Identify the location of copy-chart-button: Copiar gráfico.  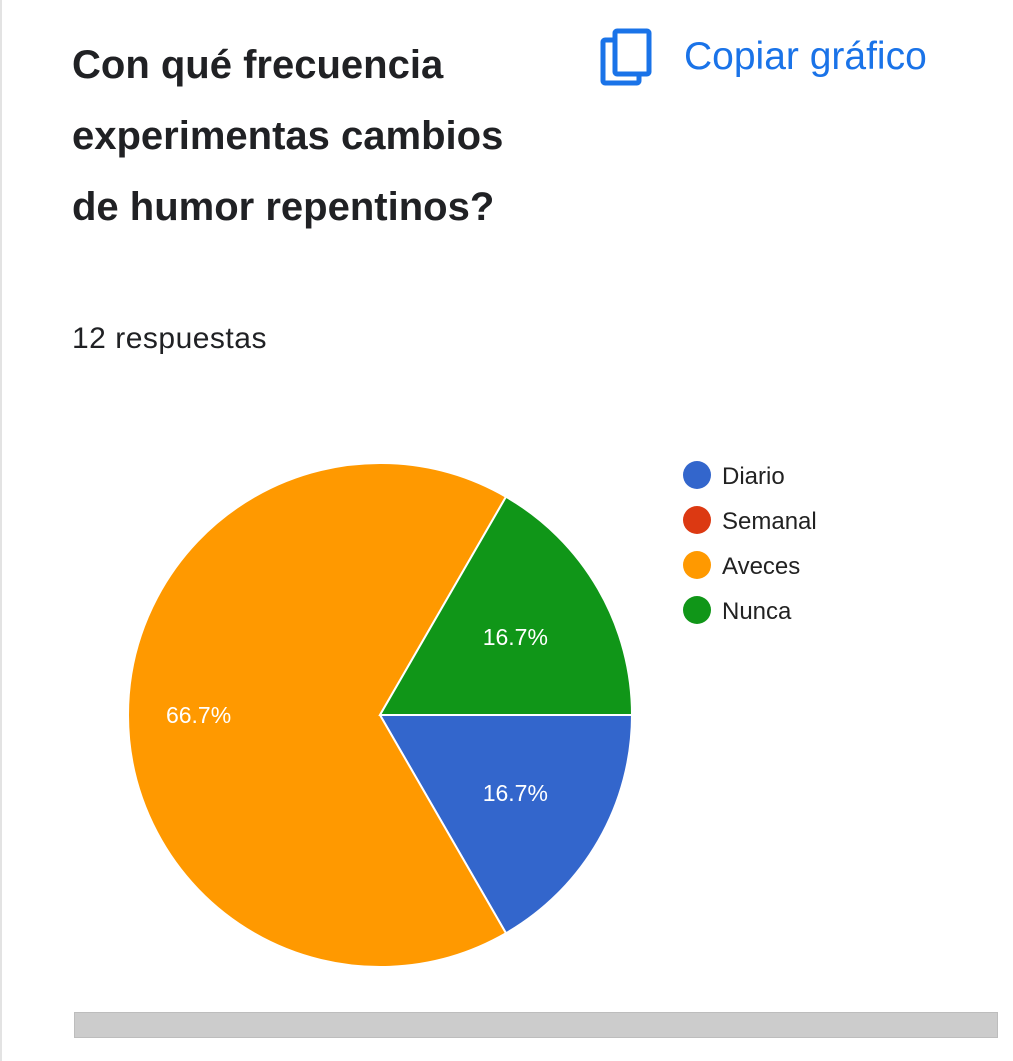
(763, 57).